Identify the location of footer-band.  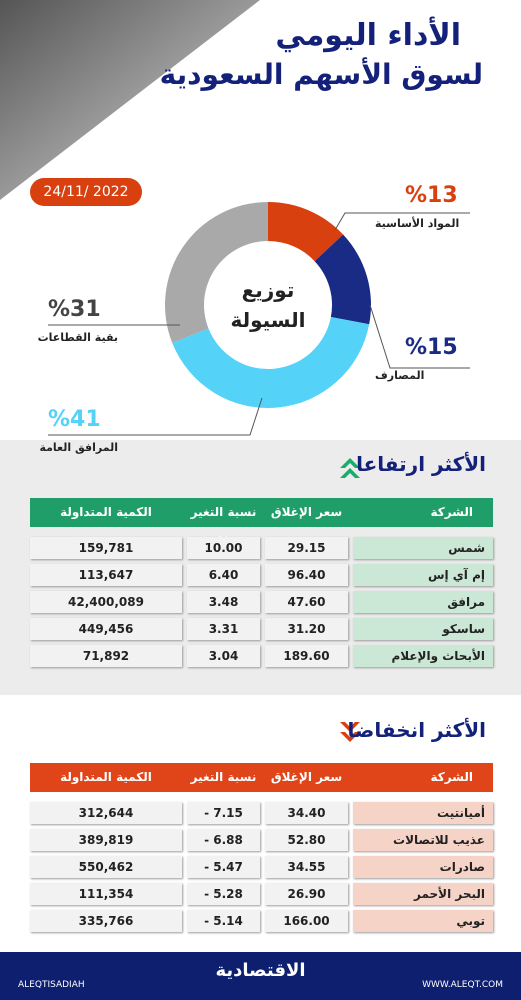
(260, 976).